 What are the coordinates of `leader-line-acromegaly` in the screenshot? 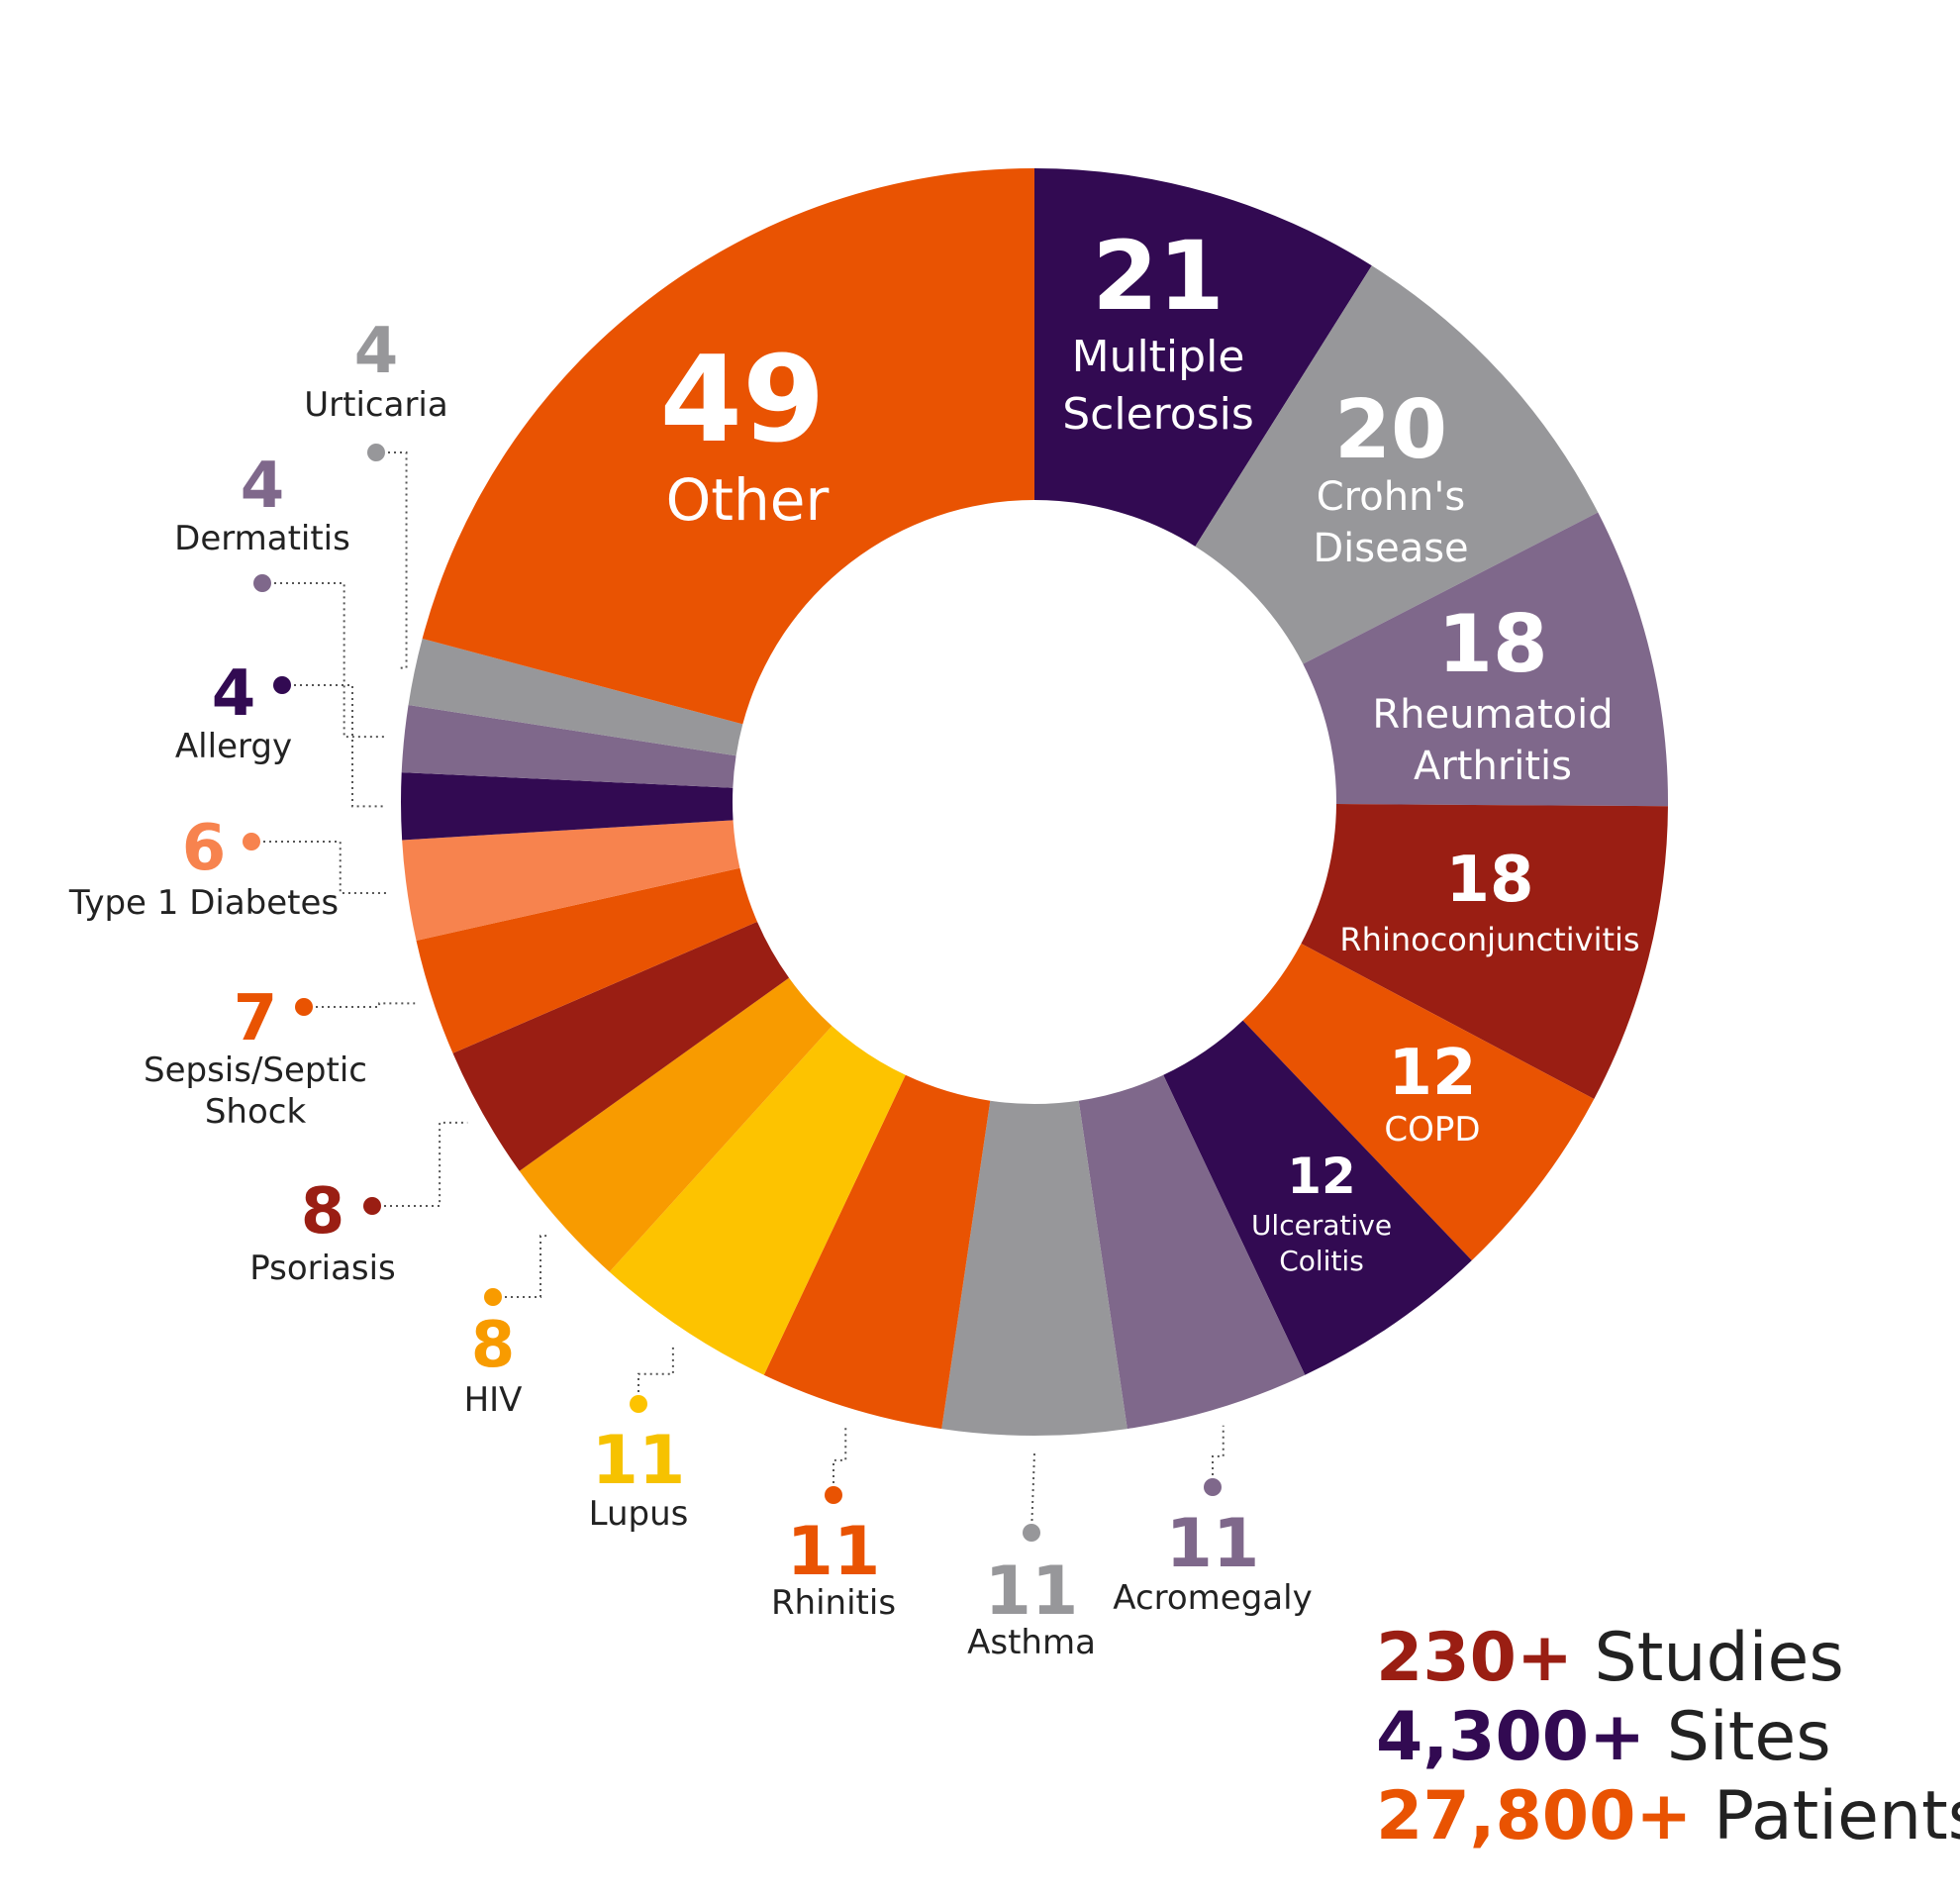 It's located at (1218, 1456).